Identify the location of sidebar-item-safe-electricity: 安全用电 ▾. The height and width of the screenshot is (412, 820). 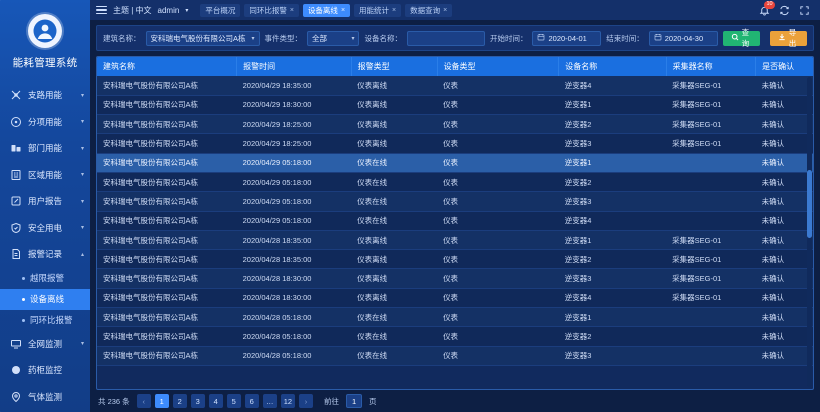
(45, 228).